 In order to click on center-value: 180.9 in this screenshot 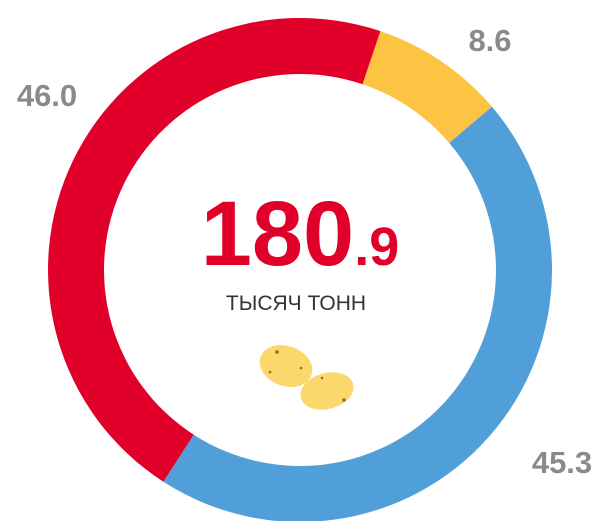, I will do `click(300, 234)`.